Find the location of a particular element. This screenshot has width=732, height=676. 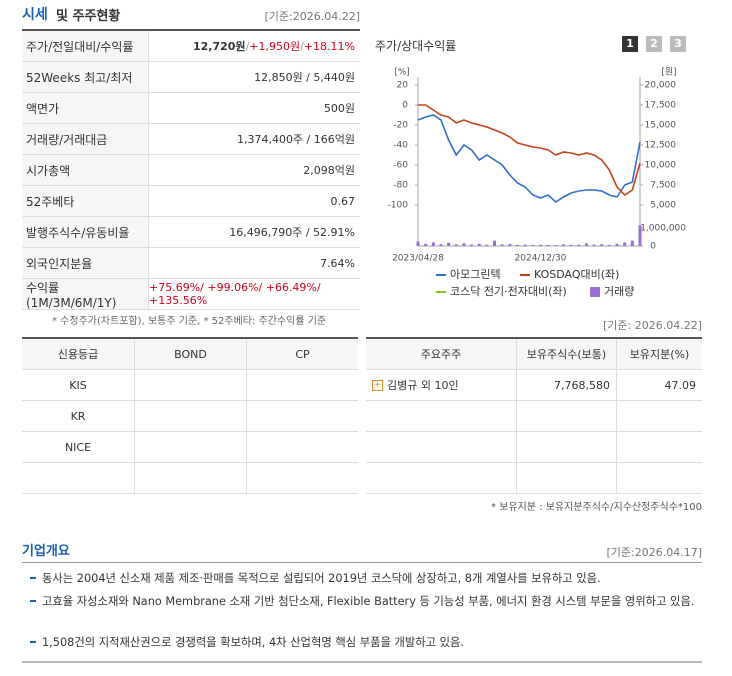

y2-tick-label: 20,000 is located at coordinates (661, 86).